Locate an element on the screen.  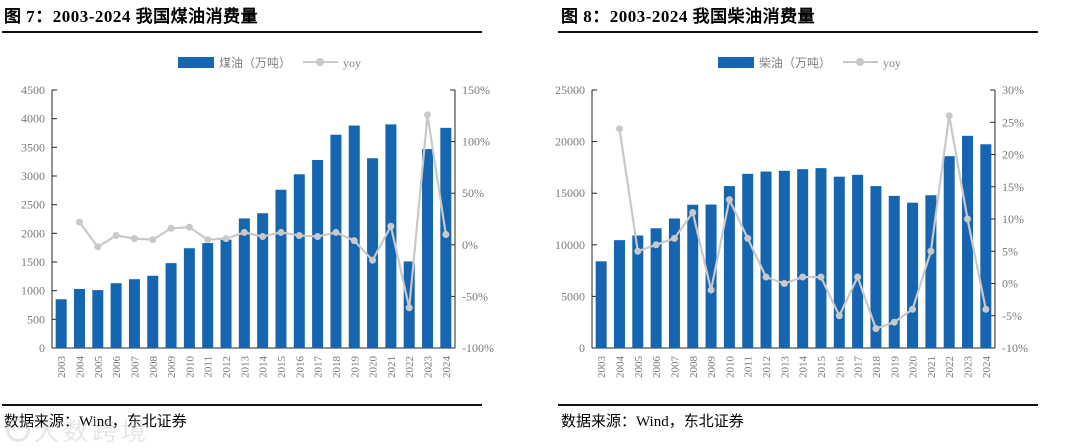
bar-2024 is located at coordinates (986, 246).